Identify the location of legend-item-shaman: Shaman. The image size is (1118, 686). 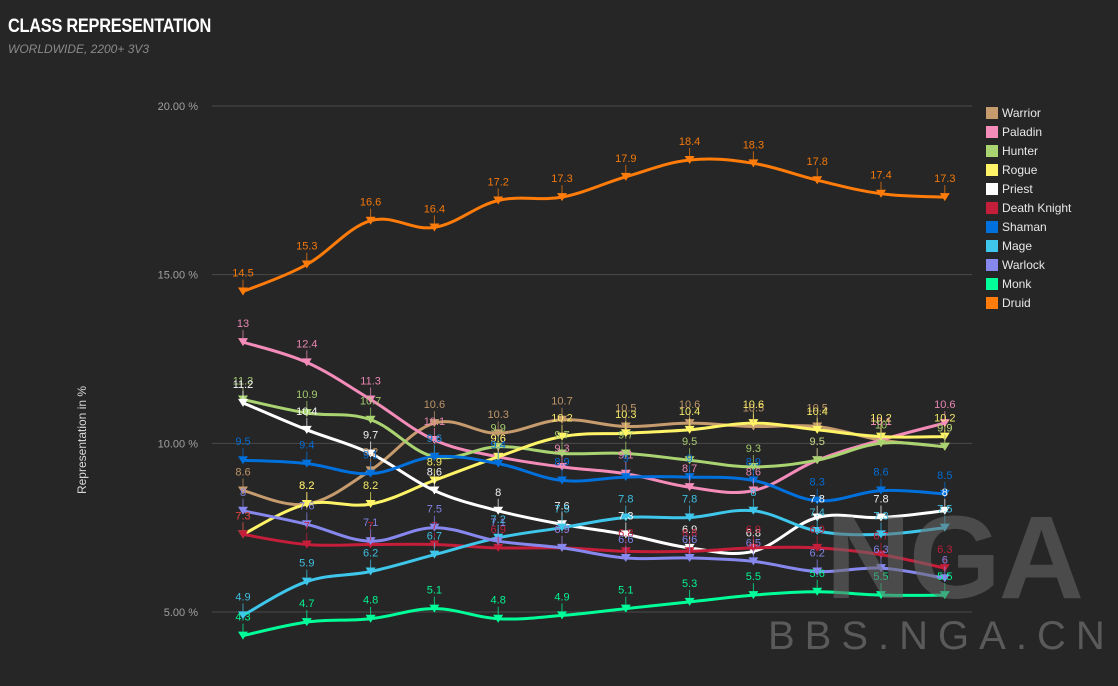
(1028, 226).